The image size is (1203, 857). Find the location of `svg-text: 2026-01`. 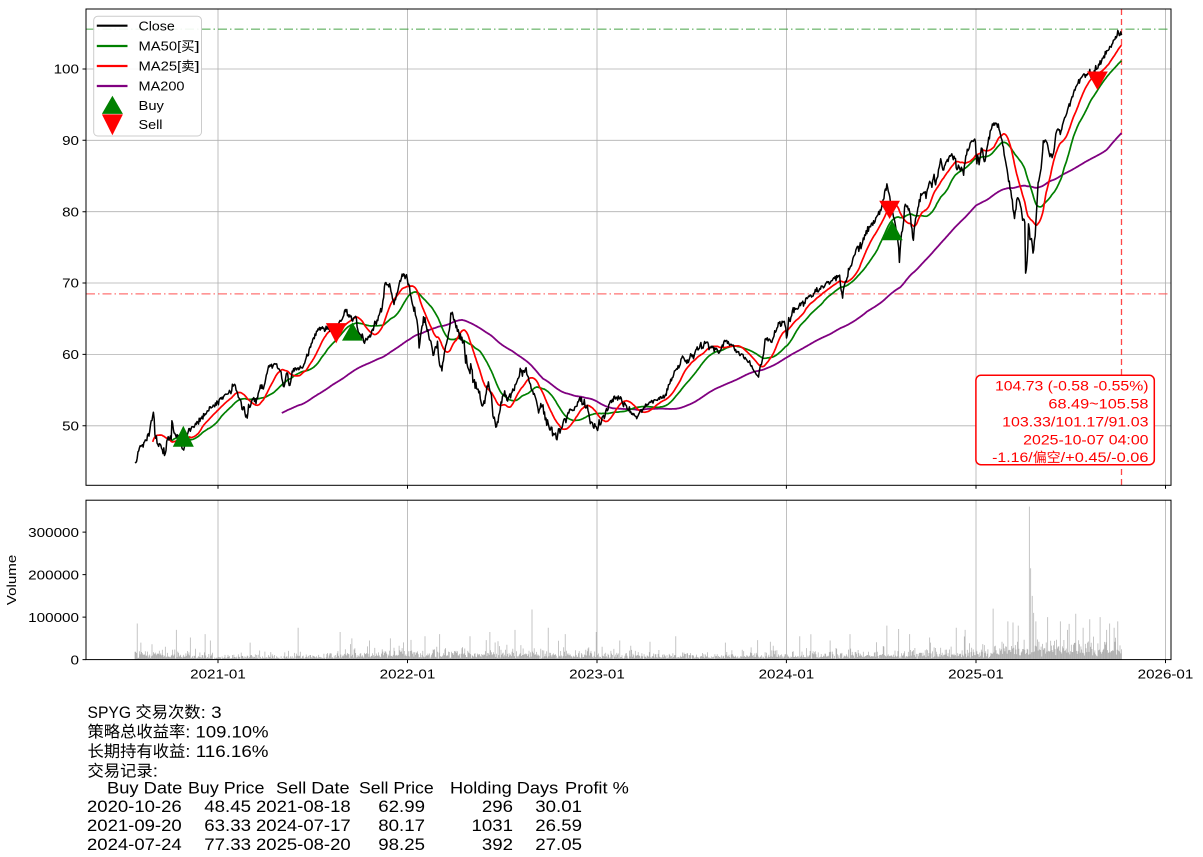

svg-text: 2026-01 is located at coordinates (1166, 673).